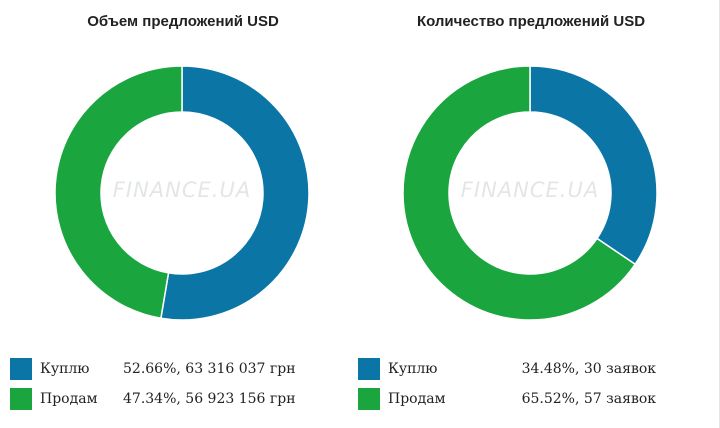 The width and height of the screenshot is (720, 428). I want to click on legend-item-buy: Куплю 34.48%, 30 заявок, so click(531, 371).